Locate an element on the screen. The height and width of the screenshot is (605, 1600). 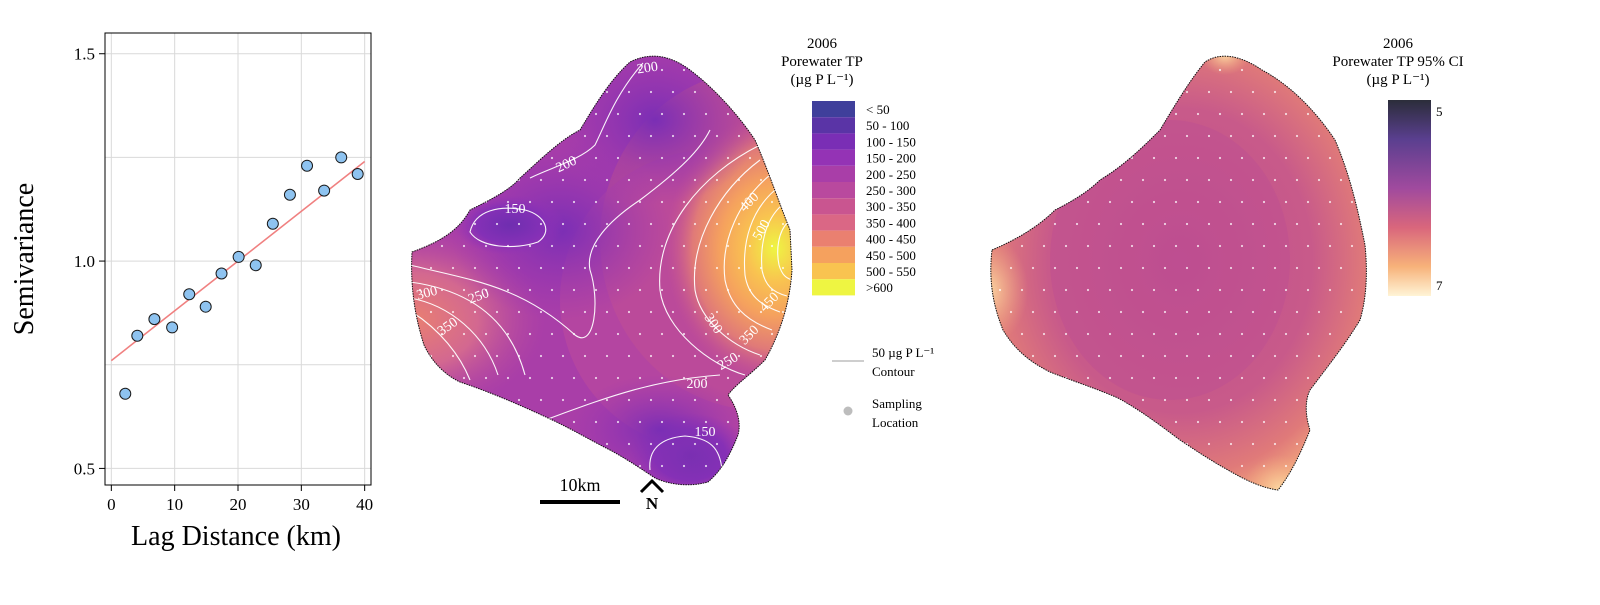
ci-legend-title-line-3: (µg P L⁻¹) is located at coordinates (1398, 80).